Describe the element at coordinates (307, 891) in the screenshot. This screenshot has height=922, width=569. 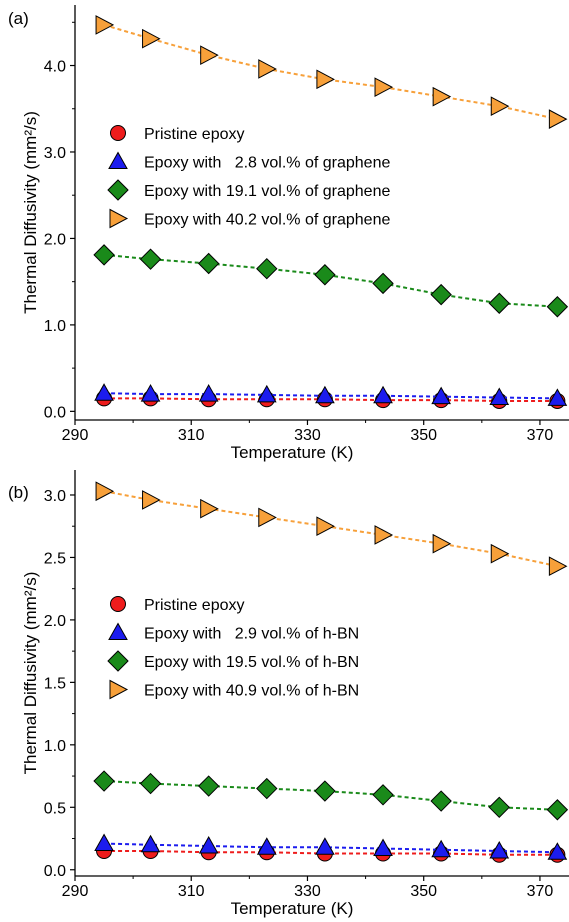
I see `x-tick-label: 330` at that location.